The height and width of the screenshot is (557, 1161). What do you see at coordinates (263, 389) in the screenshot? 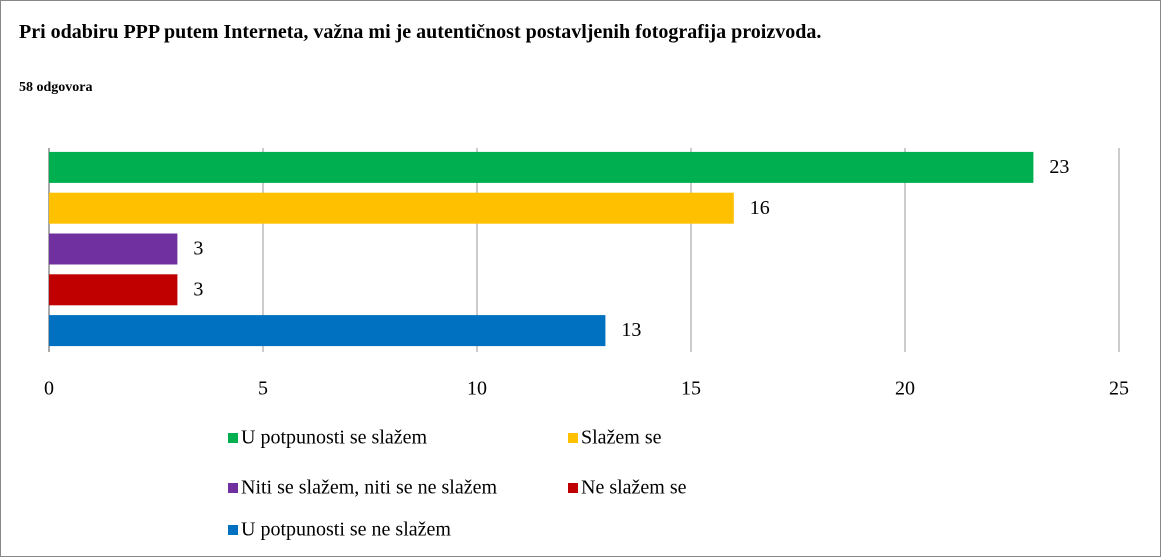
I see `x-tick-label: 5` at bounding box center [263, 389].